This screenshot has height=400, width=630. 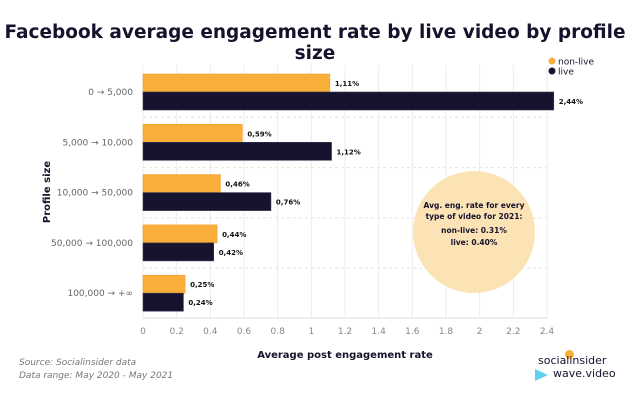 What do you see at coordinates (446, 332) in the screenshot?
I see `x-tick-label: 1.8` at bounding box center [446, 332].